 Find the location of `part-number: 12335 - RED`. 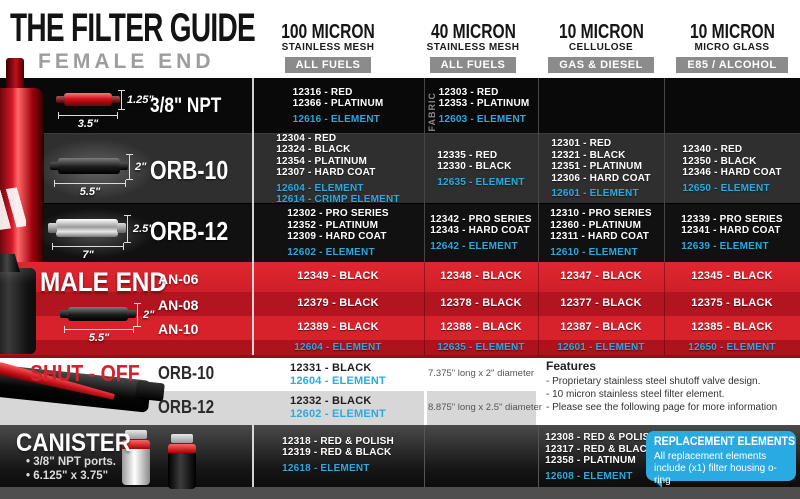

part-number: 12335 - RED is located at coordinates (467, 155).